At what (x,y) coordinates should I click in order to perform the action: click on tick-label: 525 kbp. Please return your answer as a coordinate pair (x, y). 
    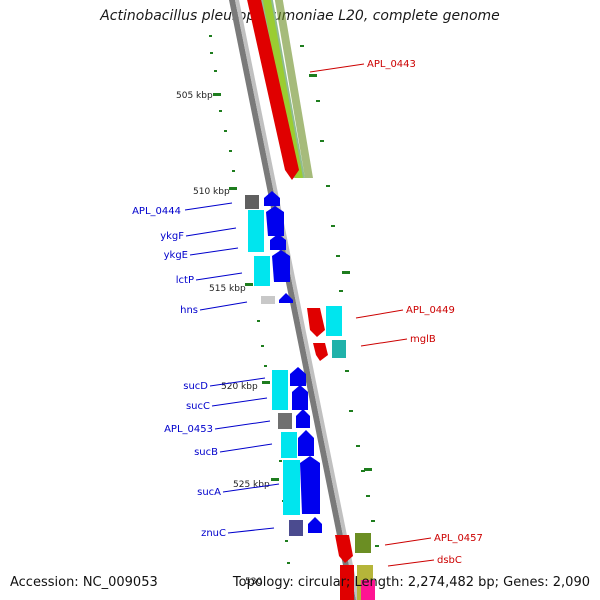
    Looking at the image, I should click on (251, 485).